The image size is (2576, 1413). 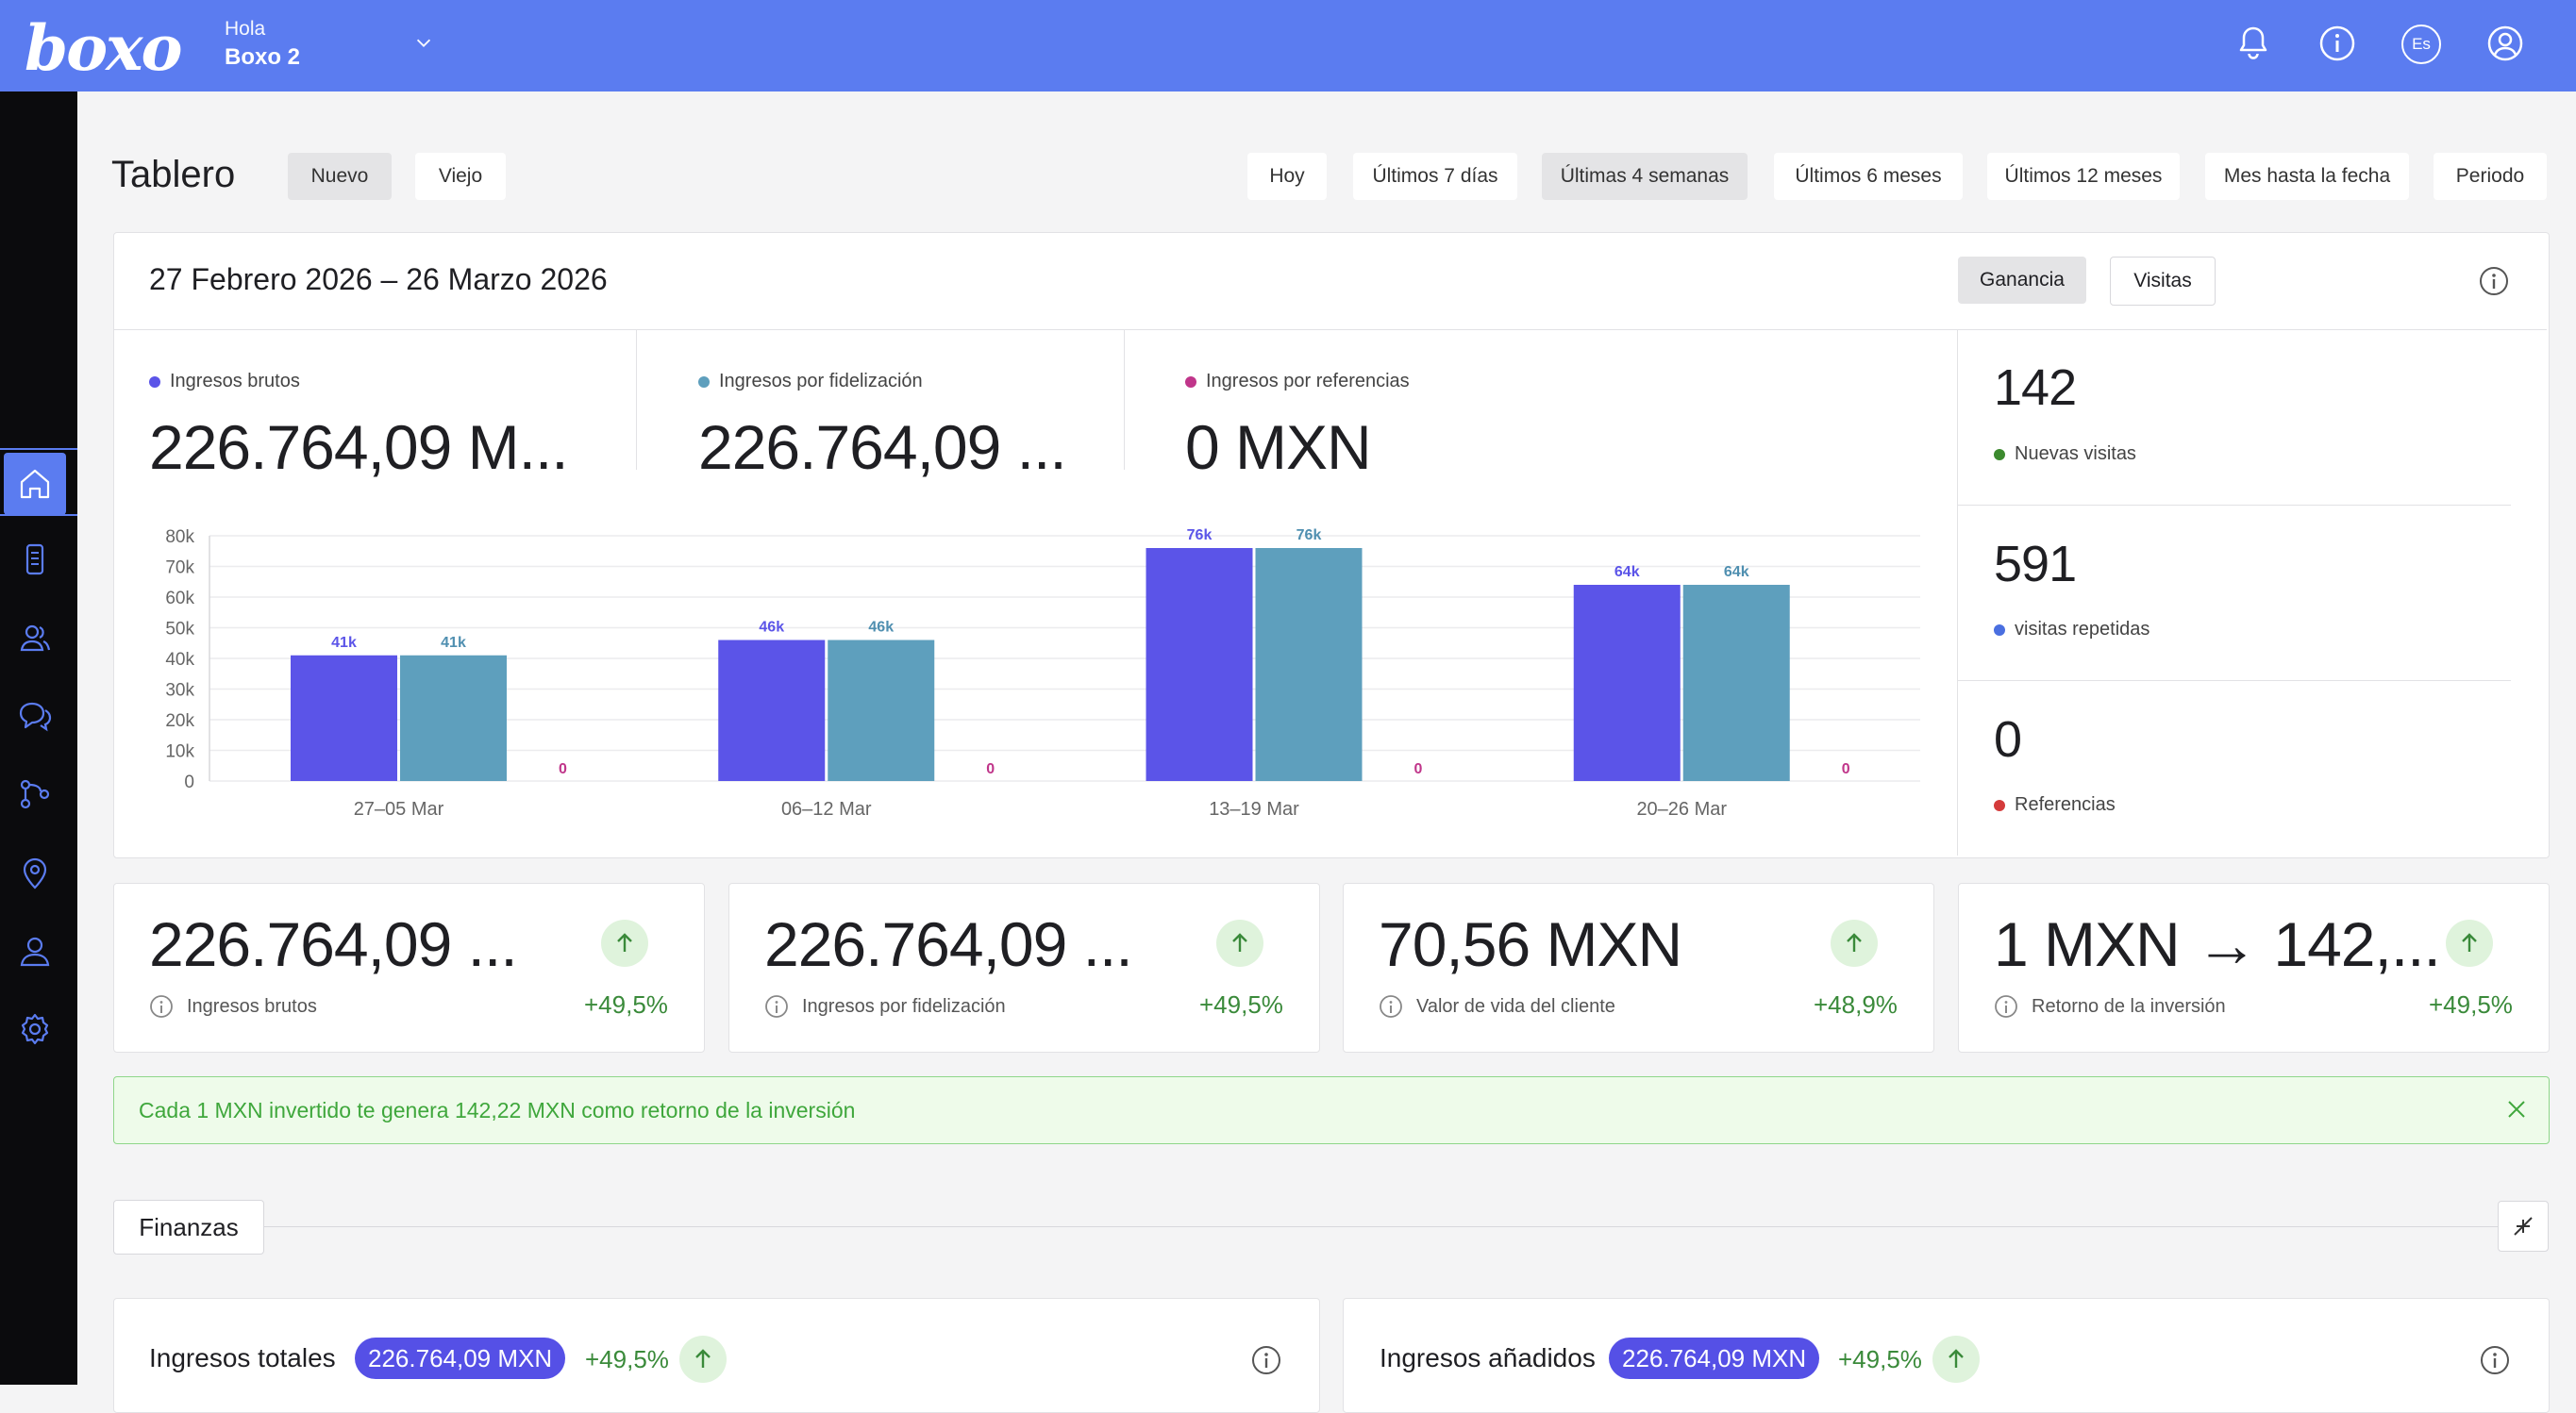 What do you see at coordinates (189, 782) in the screenshot?
I see `y-tick-label: 0` at bounding box center [189, 782].